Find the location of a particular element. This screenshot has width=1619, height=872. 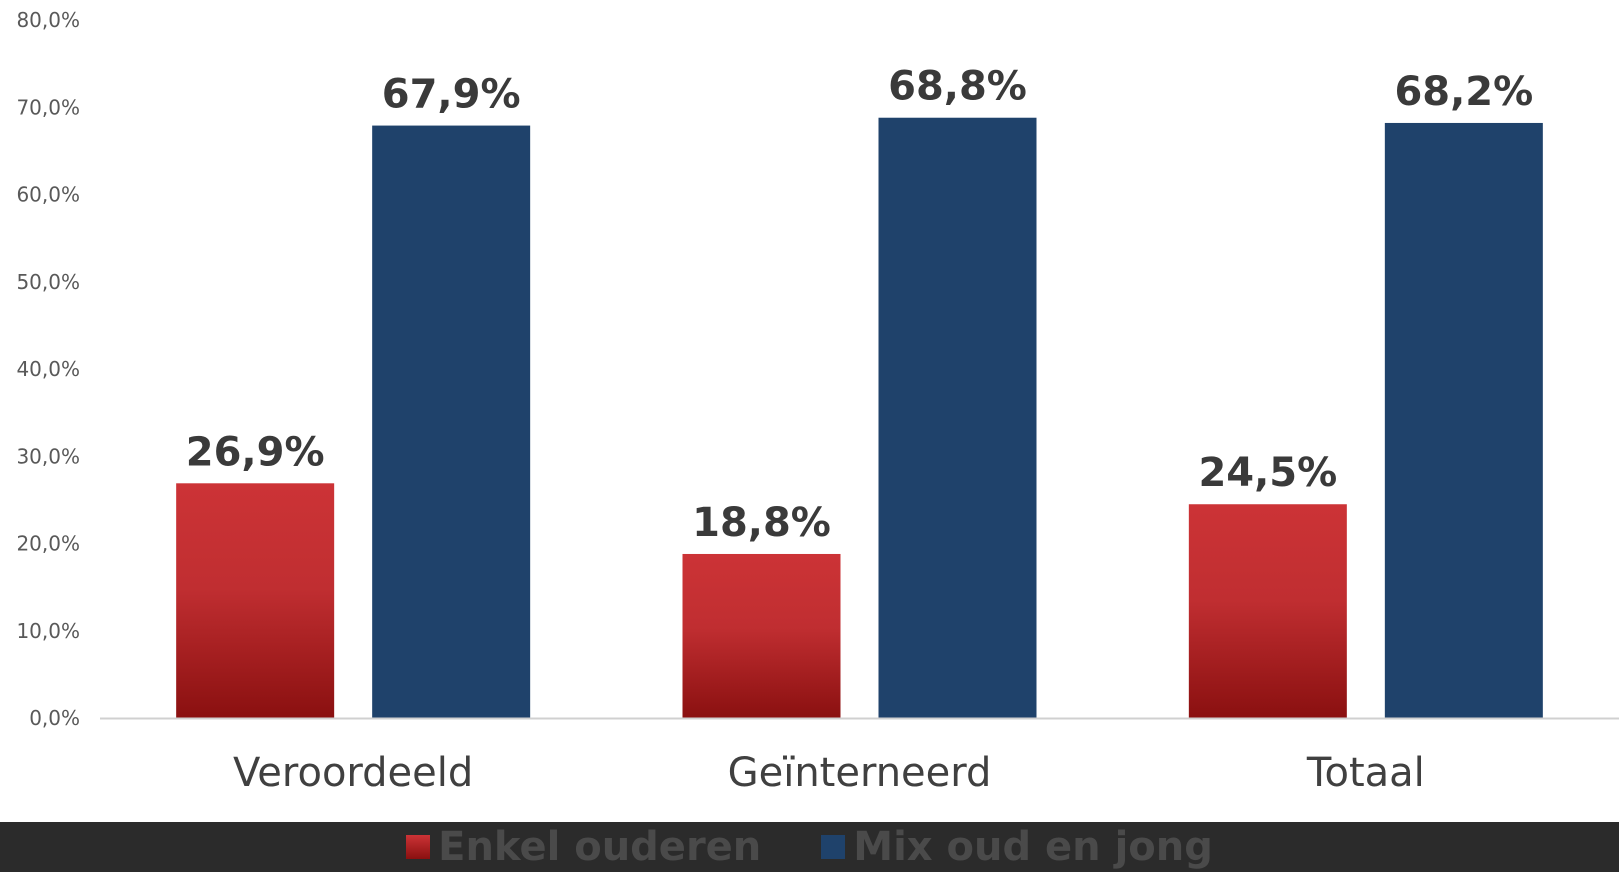

data-label: 26,9% is located at coordinates (255, 452).